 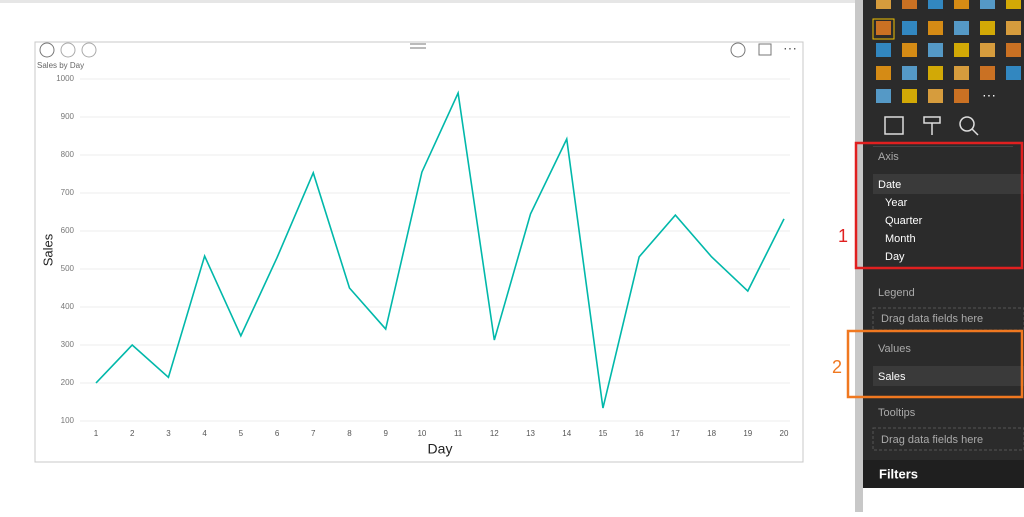 I want to click on values-field-name: Sales, so click(x=892, y=377).